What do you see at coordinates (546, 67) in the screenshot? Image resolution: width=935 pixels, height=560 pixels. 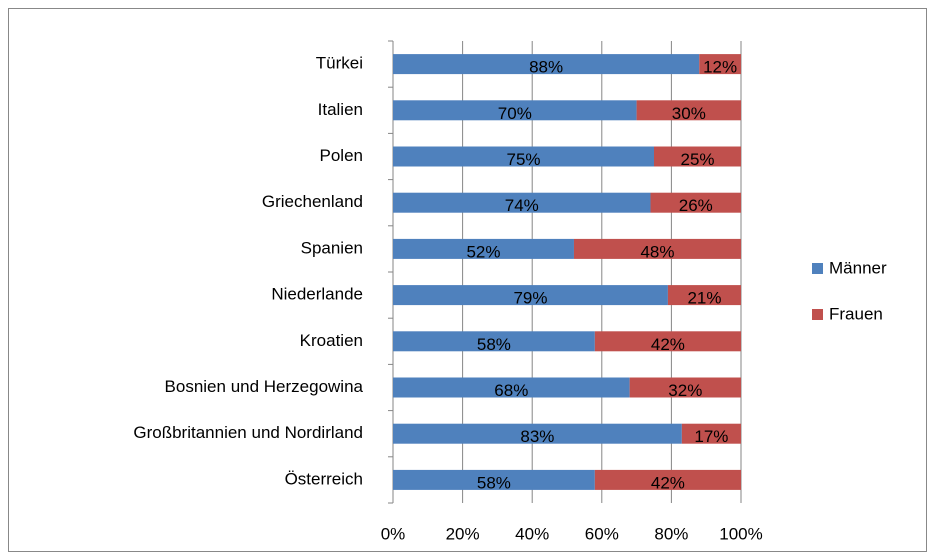 I see `data-label: 88%` at bounding box center [546, 67].